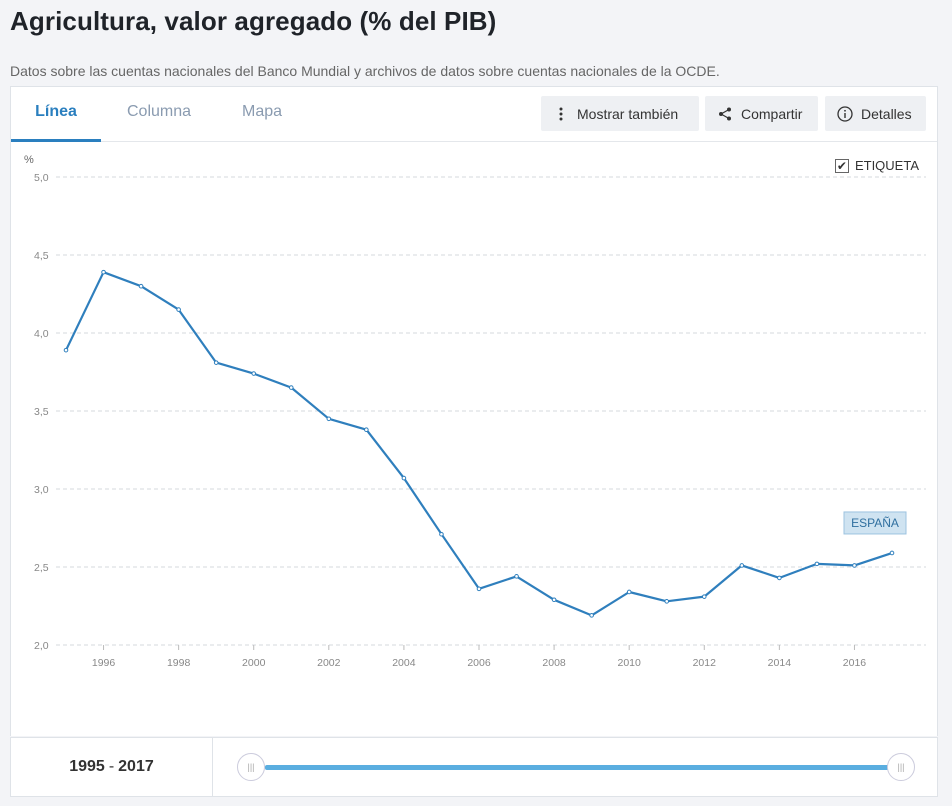 The image size is (952, 806). Describe the element at coordinates (104, 663) in the screenshot. I see `x-tick-label: 1996` at that location.